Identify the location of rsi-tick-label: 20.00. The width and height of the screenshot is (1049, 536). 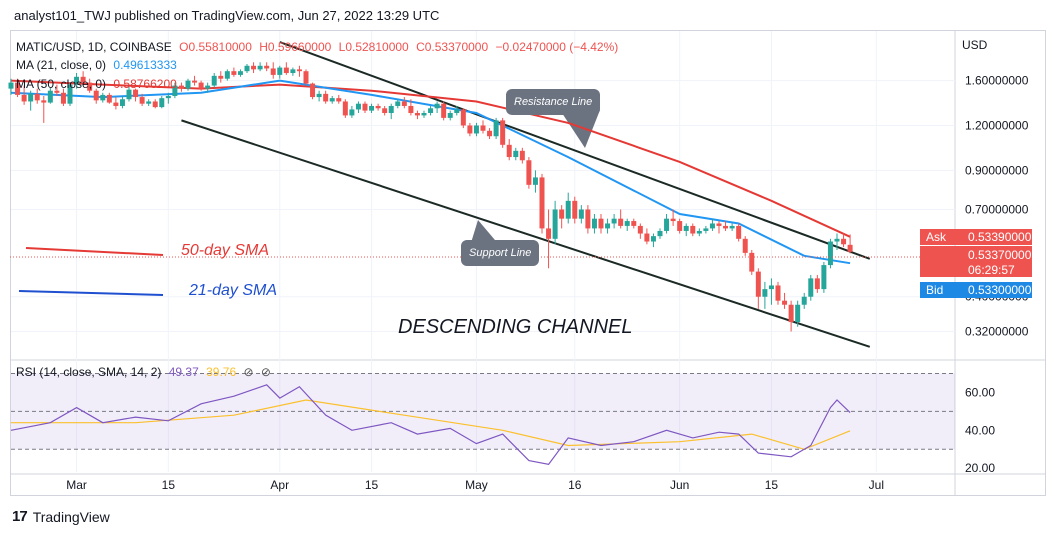
(980, 468).